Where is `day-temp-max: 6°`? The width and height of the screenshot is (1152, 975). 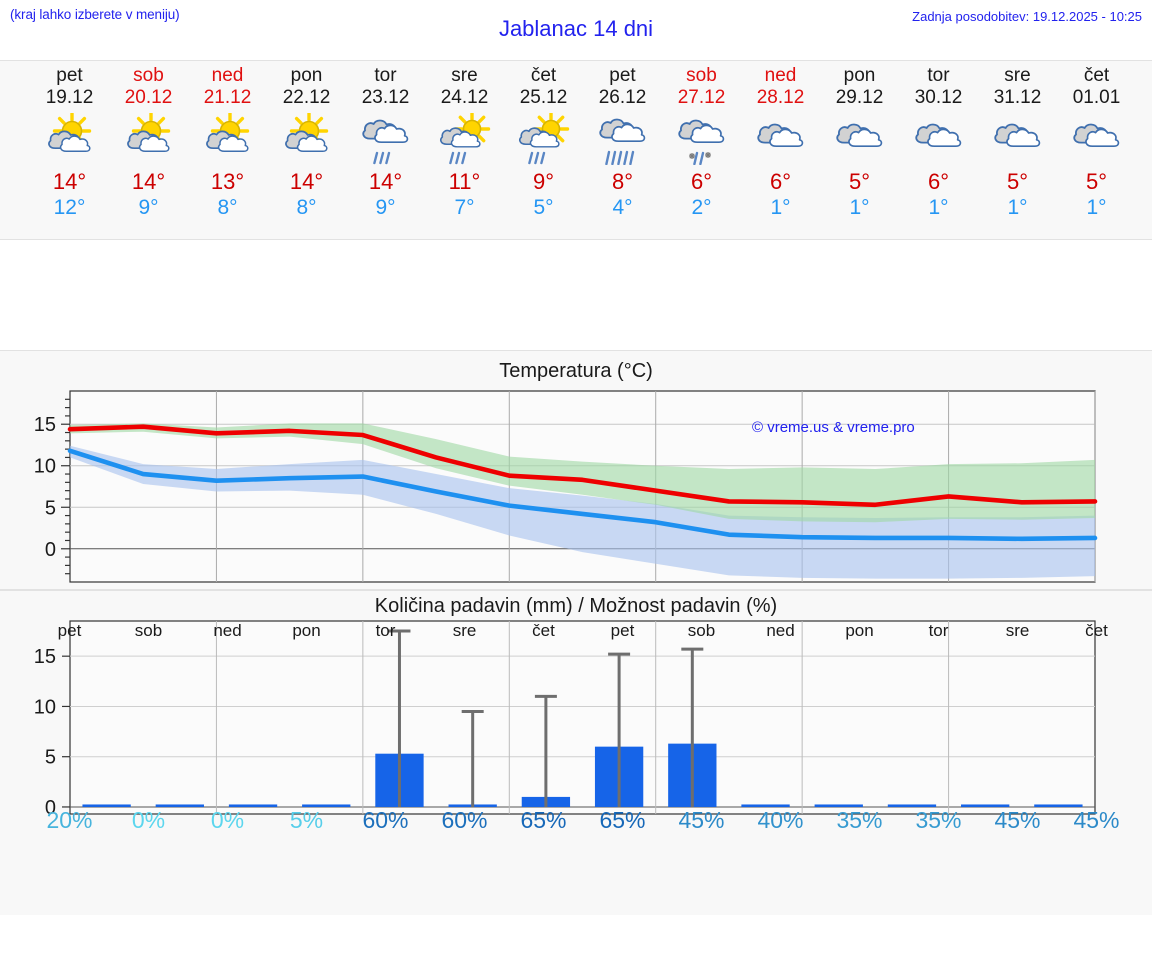
day-temp-max: 6° is located at coordinates (938, 181).